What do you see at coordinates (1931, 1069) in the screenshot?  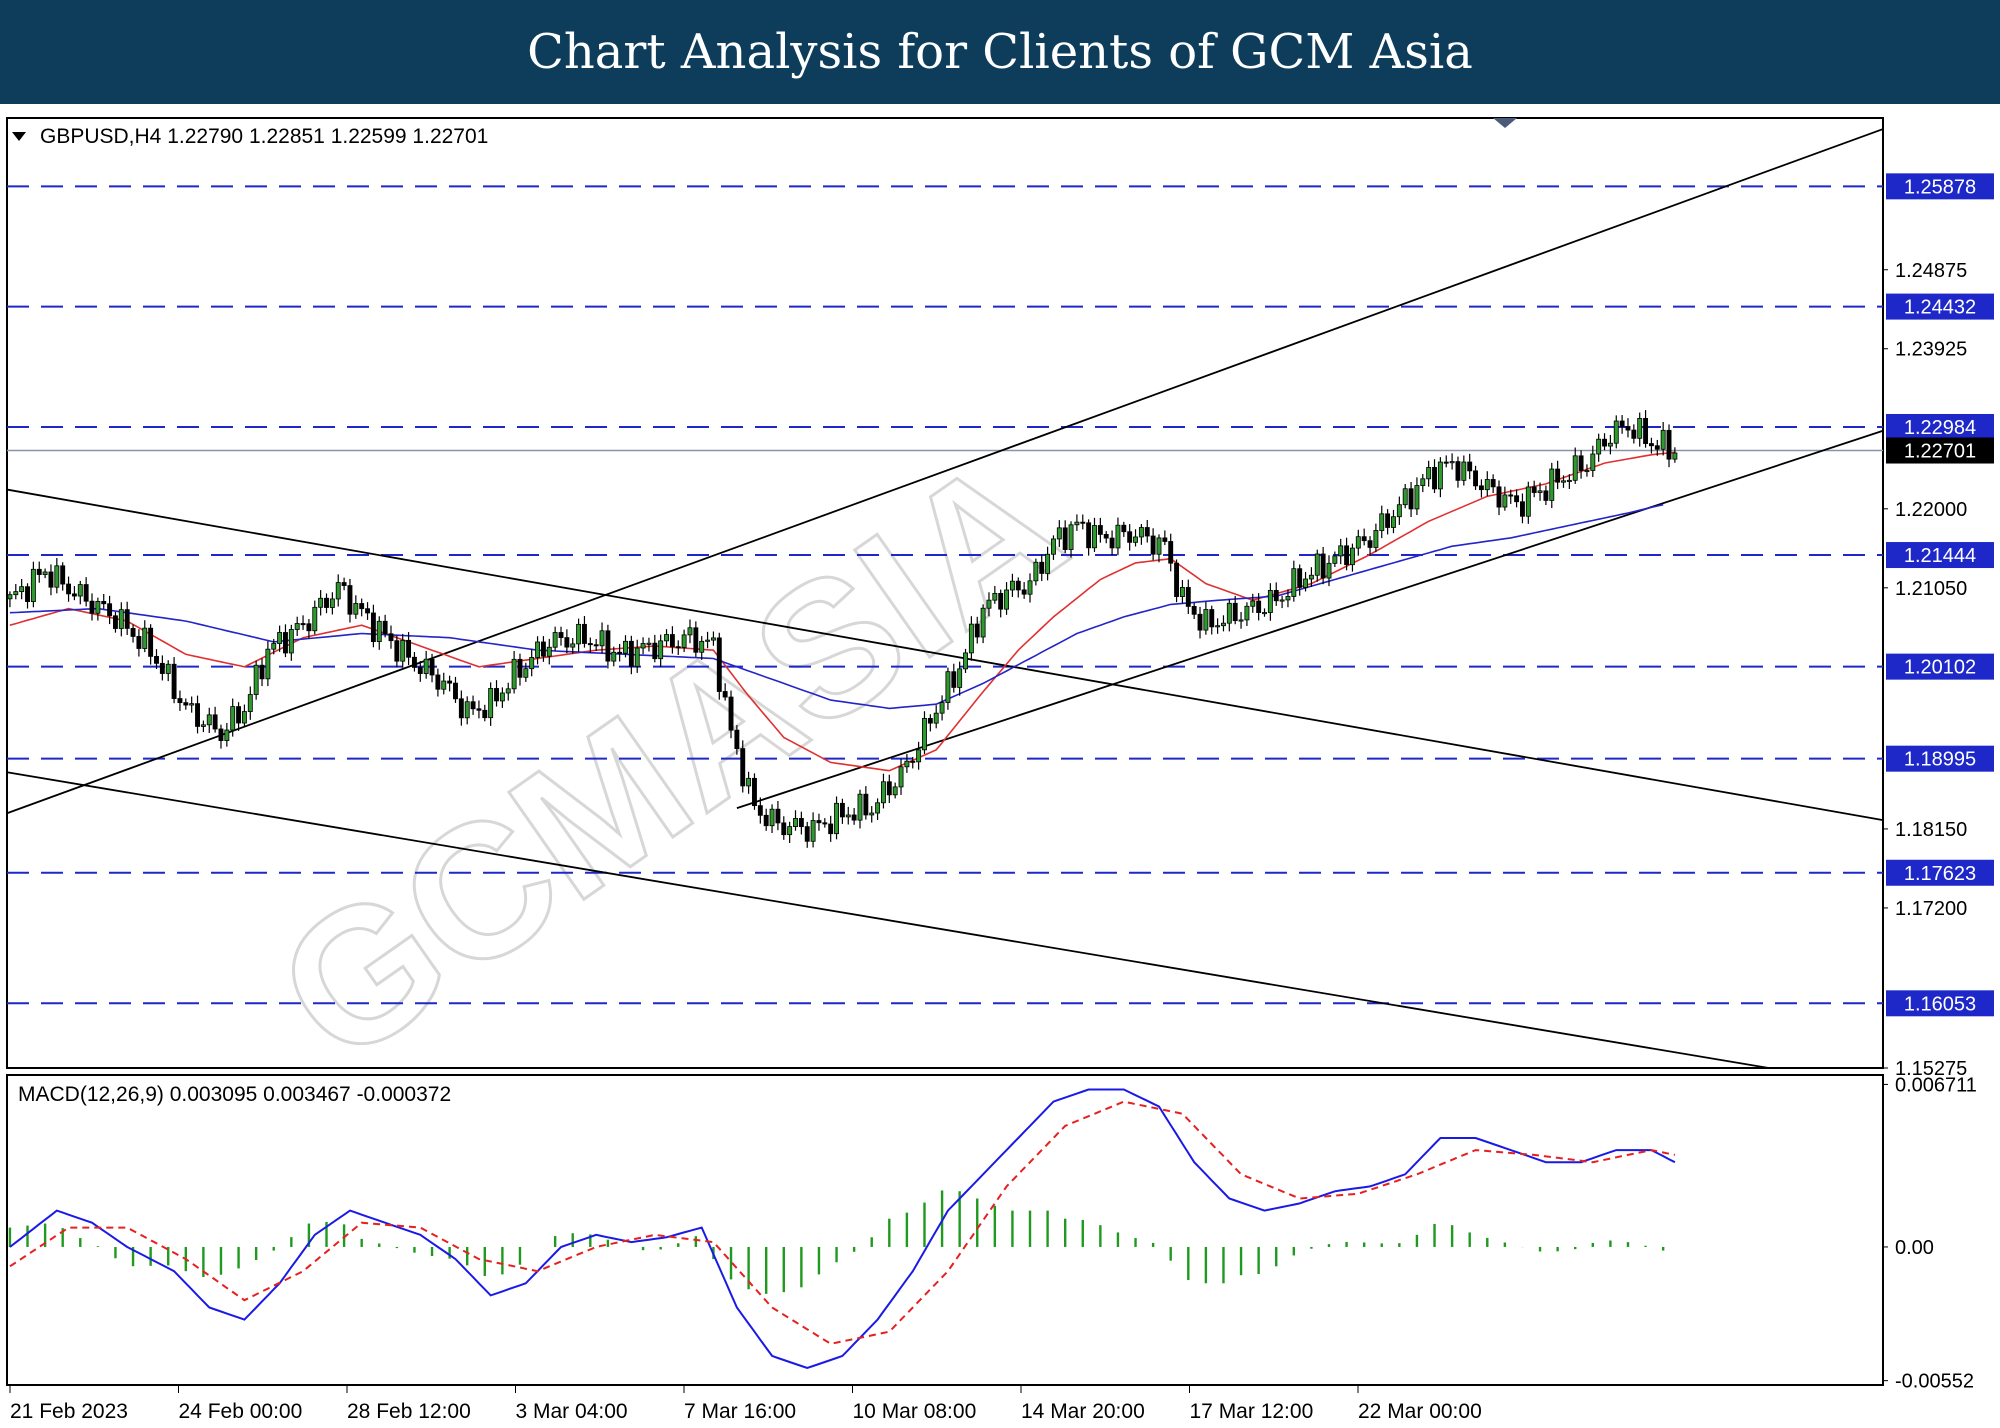 I see `price-tick-label: 1.15275` at bounding box center [1931, 1069].